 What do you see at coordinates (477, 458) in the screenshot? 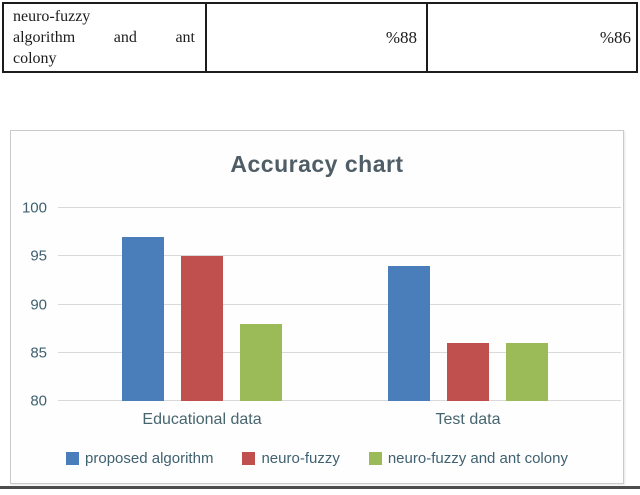
I see `legend-label: neuro-fuzzy and ant colony` at bounding box center [477, 458].